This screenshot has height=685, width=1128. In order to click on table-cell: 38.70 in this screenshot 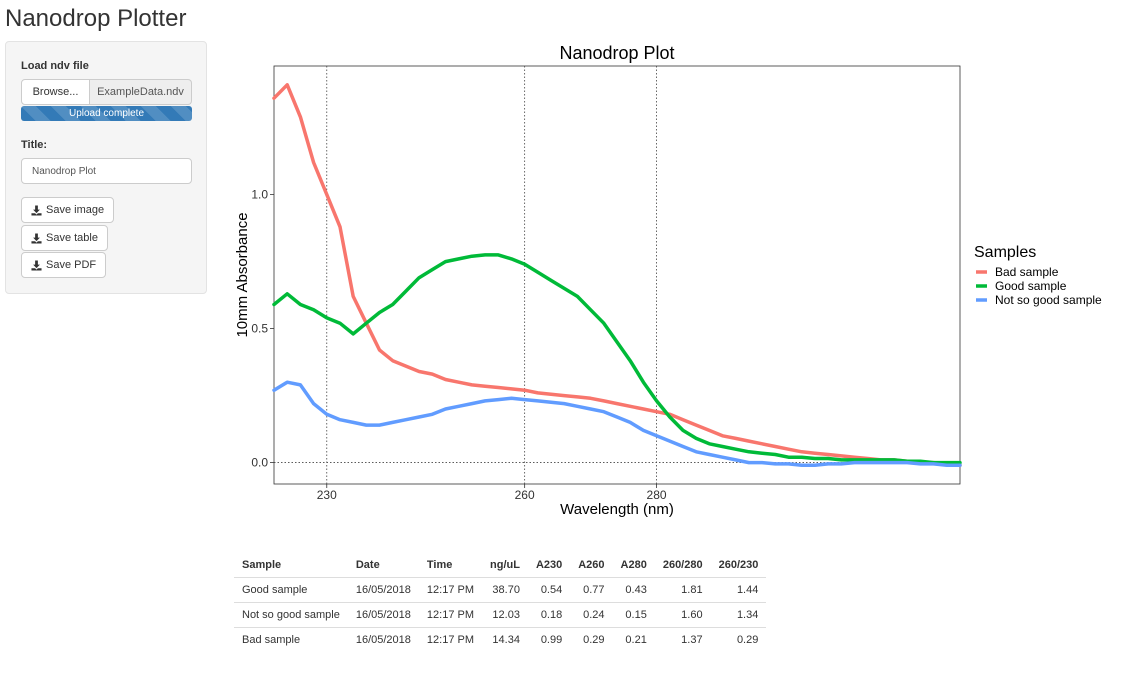, I will do `click(505, 590)`.